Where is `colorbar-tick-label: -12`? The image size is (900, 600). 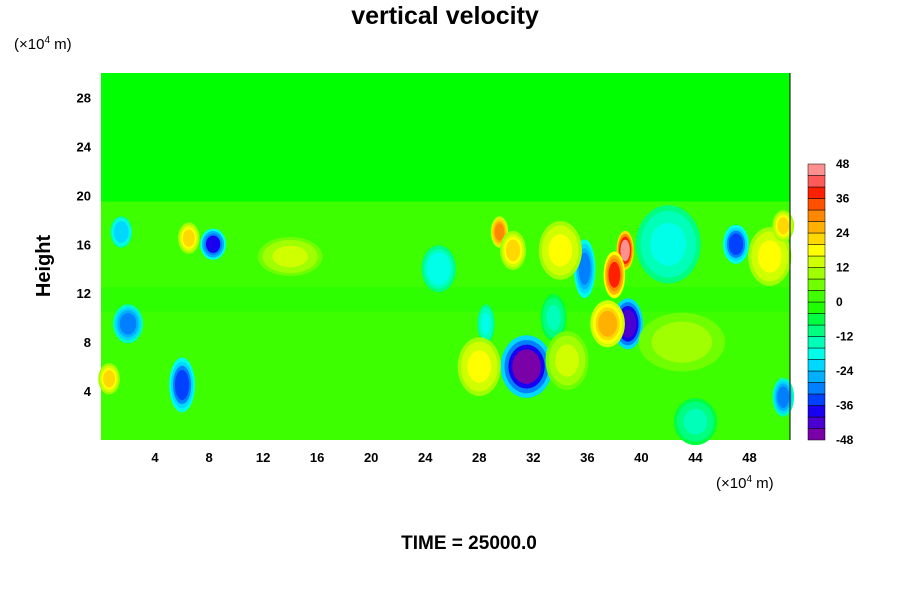 colorbar-tick-label: -12 is located at coordinates (845, 337).